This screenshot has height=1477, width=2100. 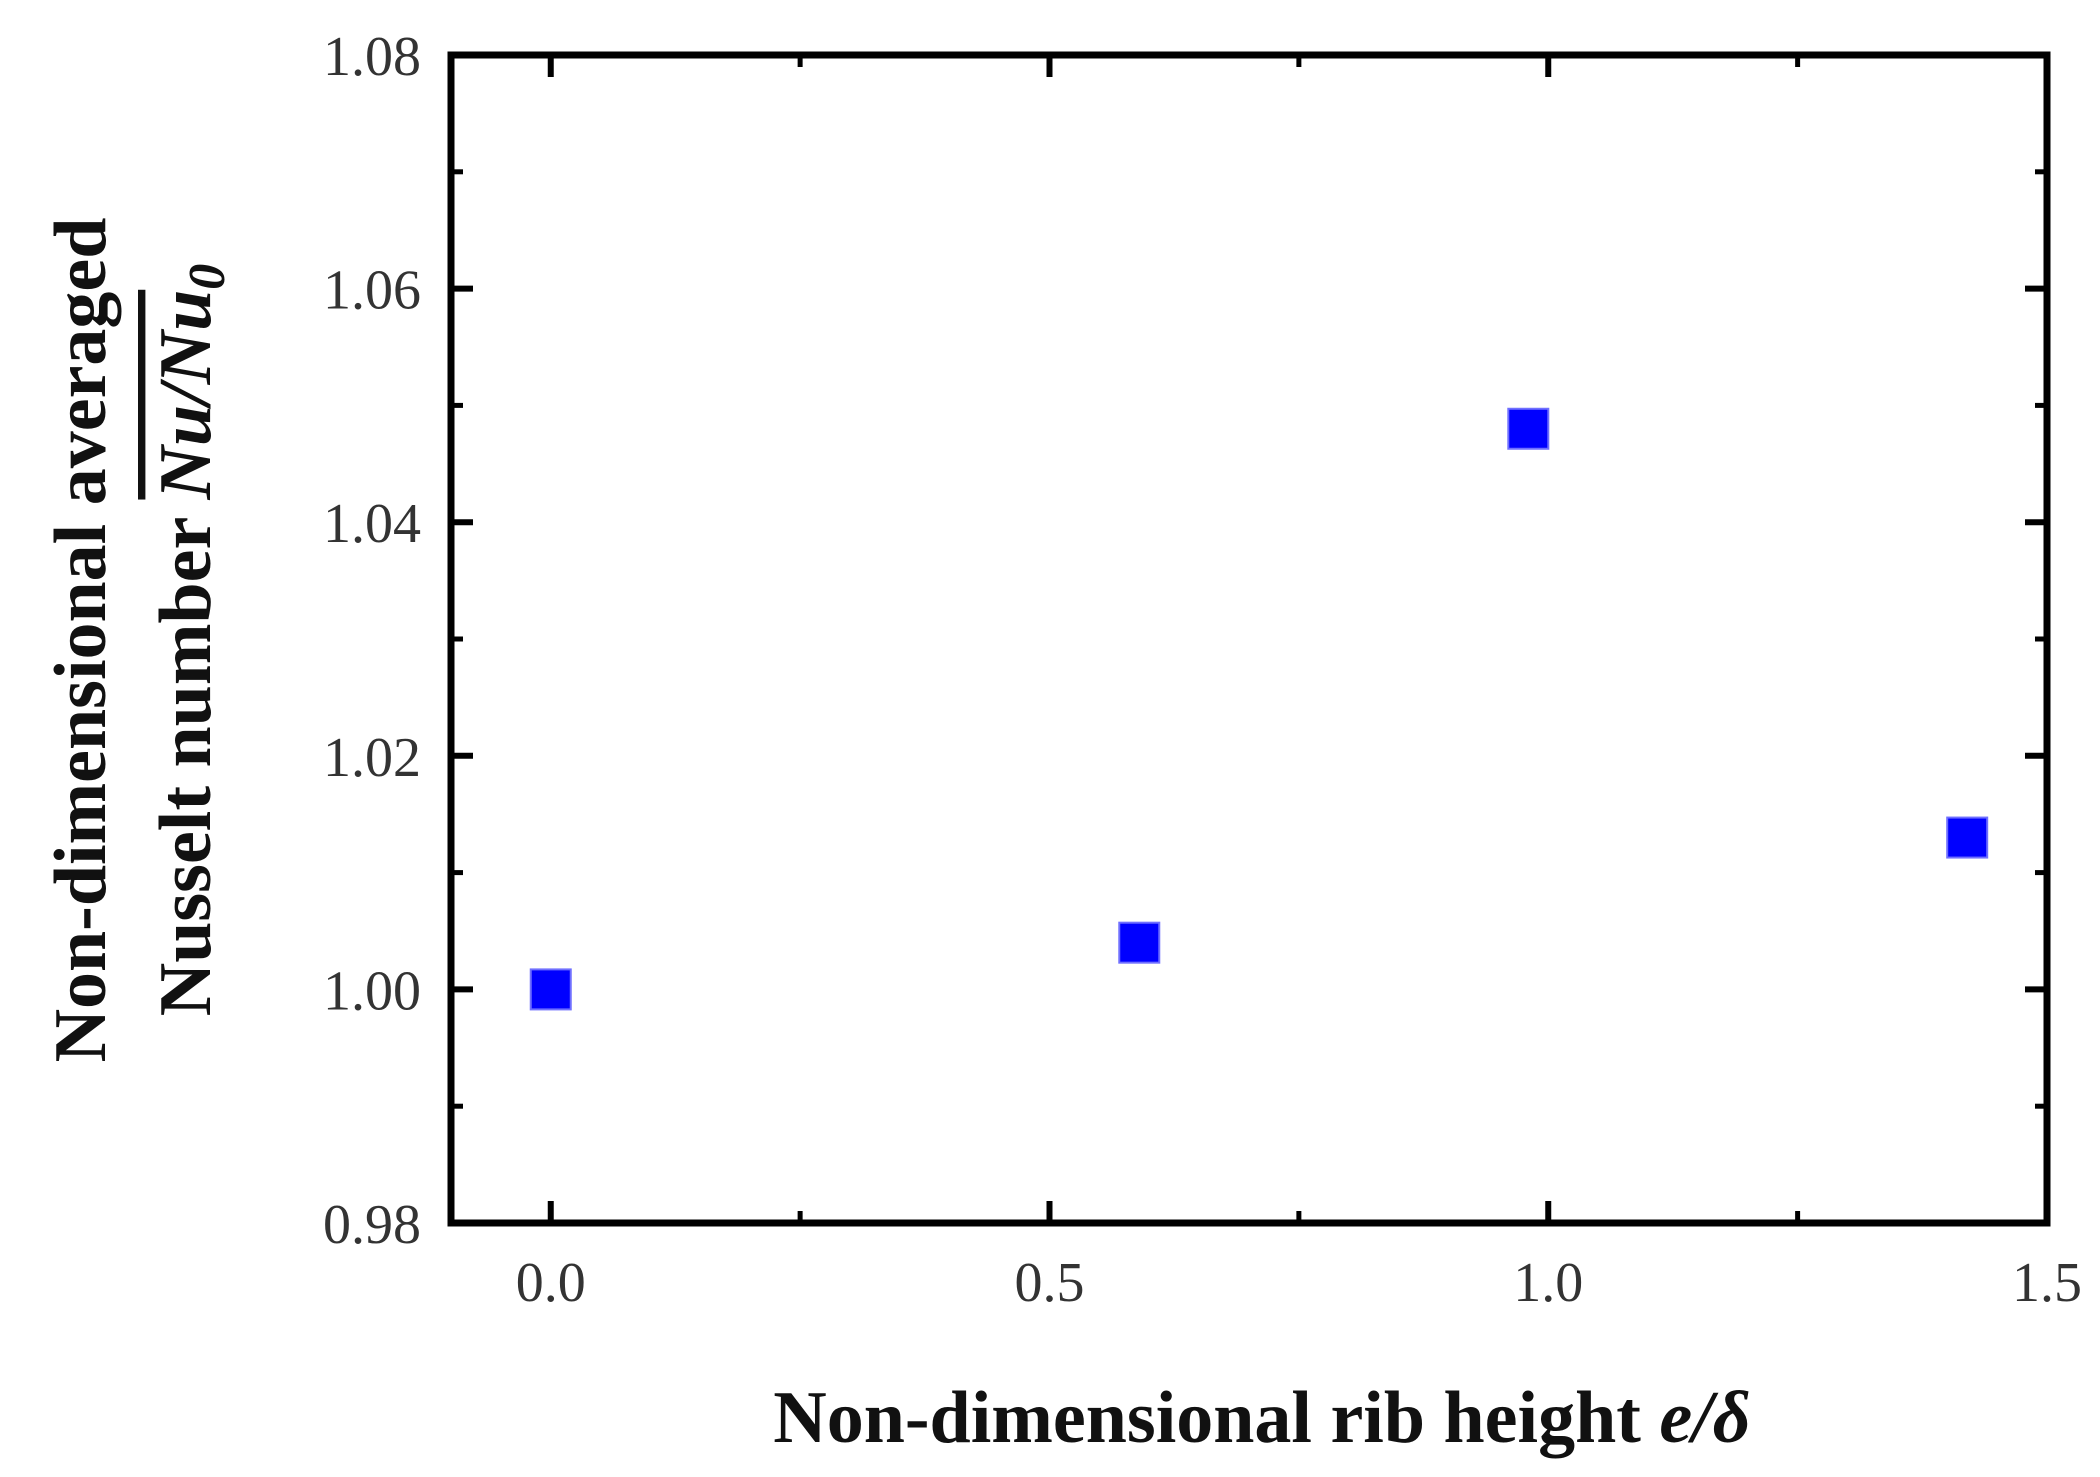 What do you see at coordinates (372, 524) in the screenshot?
I see `y-tick-label: 1.04` at bounding box center [372, 524].